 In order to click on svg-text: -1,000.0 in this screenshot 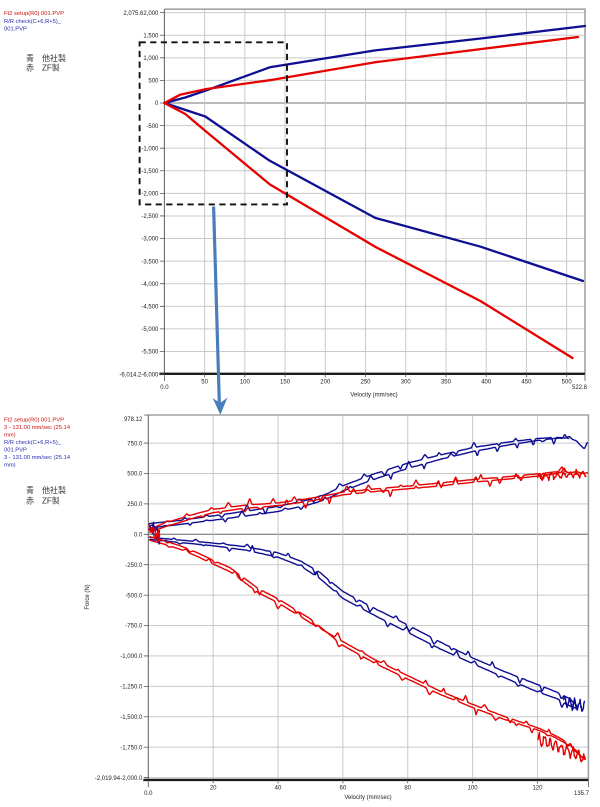, I will do `click(131, 657)`.